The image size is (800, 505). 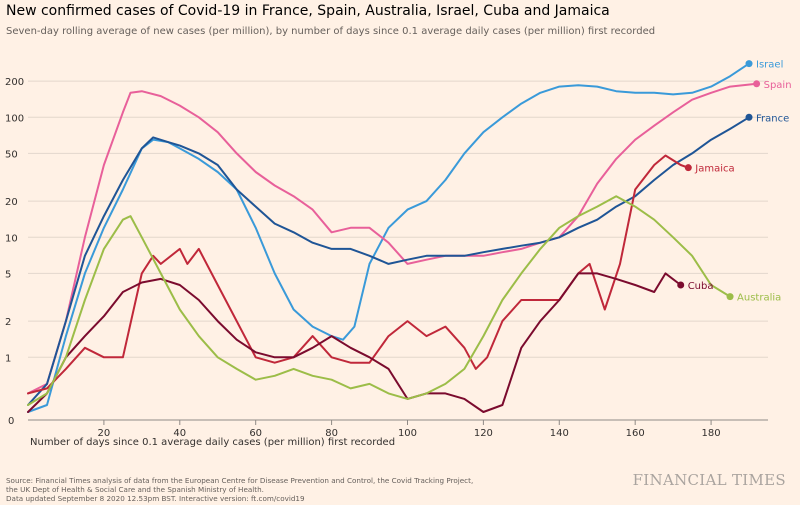 What do you see at coordinates (255, 433) in the screenshot?
I see `x-tick-label: 60` at bounding box center [255, 433].